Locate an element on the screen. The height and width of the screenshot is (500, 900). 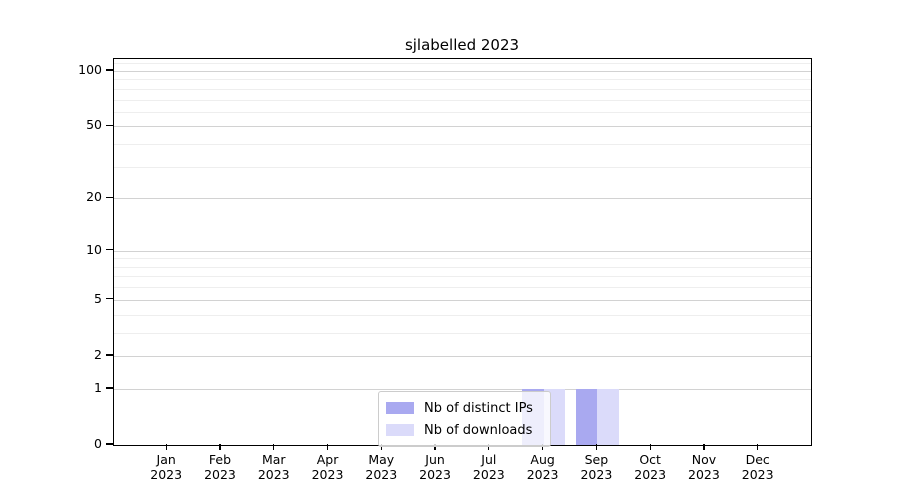
legend-entry: Nb of distinct IPs is located at coordinates (465, 408).